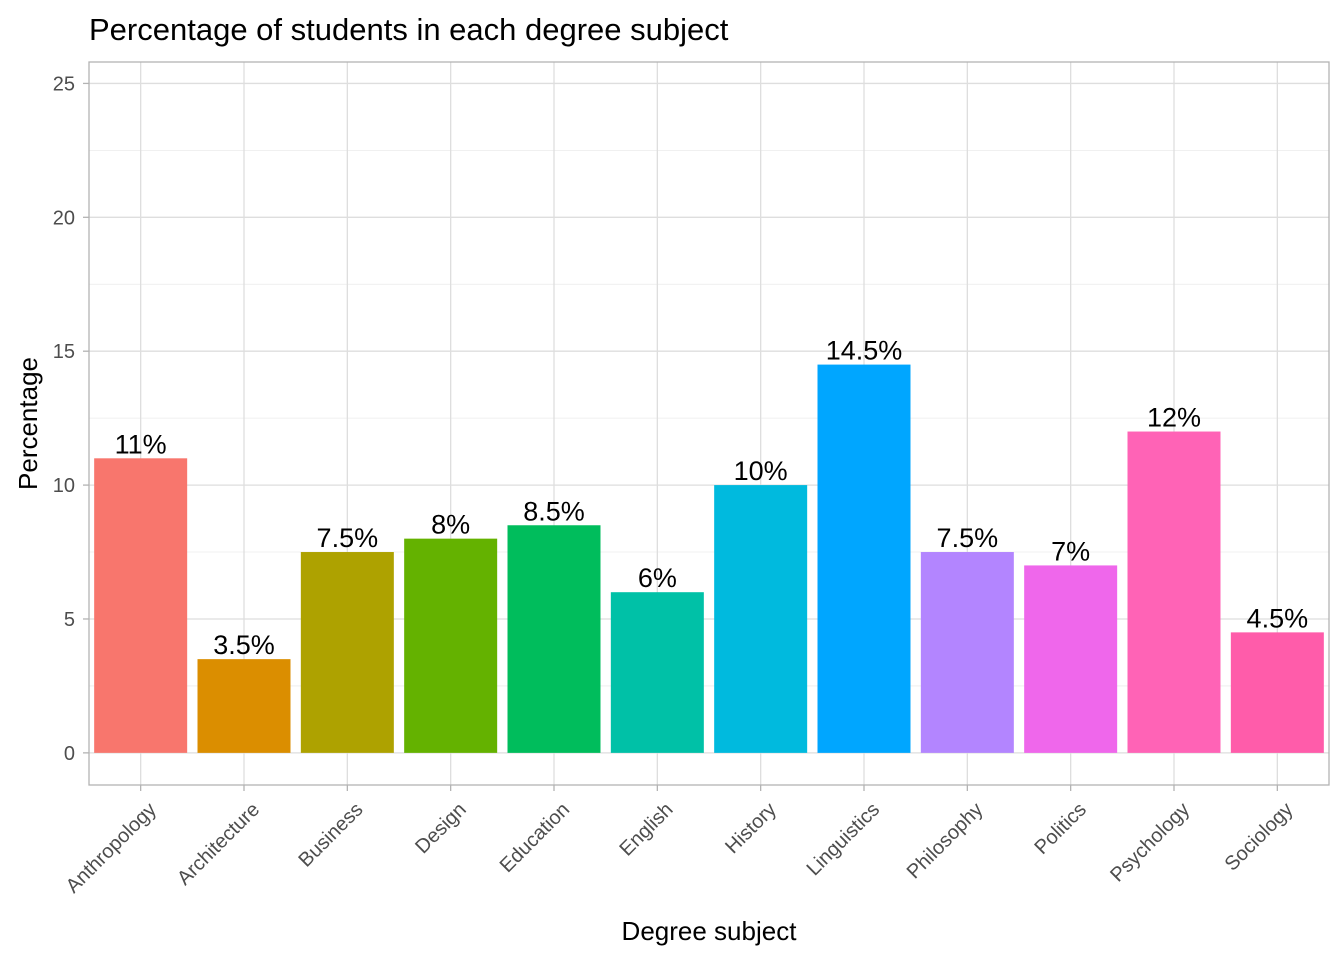  Describe the element at coordinates (1174, 592) in the screenshot. I see `bar-psychology` at that location.